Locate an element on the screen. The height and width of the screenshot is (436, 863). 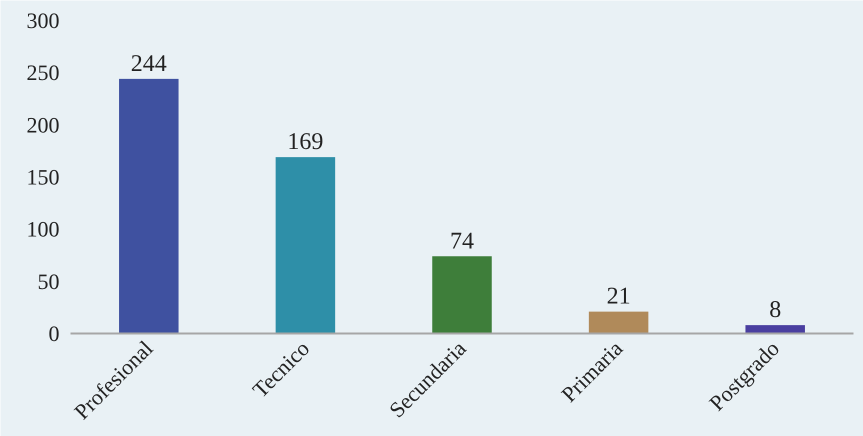
y-tick-label: 150 is located at coordinates (43, 177).